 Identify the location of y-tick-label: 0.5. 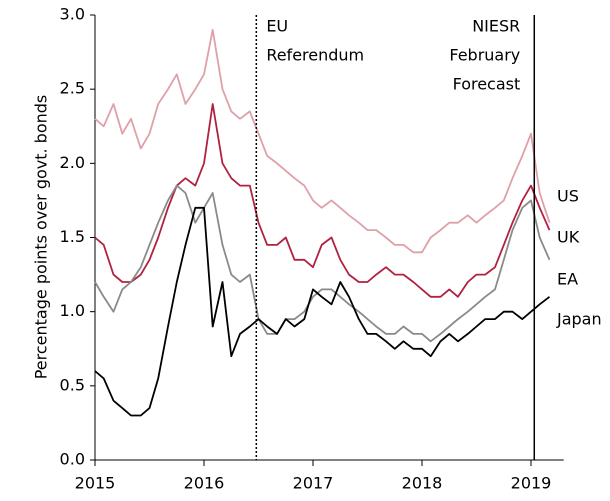
(72, 384).